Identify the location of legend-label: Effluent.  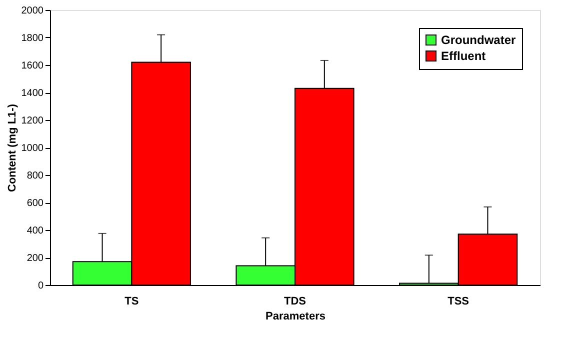
(463, 56).